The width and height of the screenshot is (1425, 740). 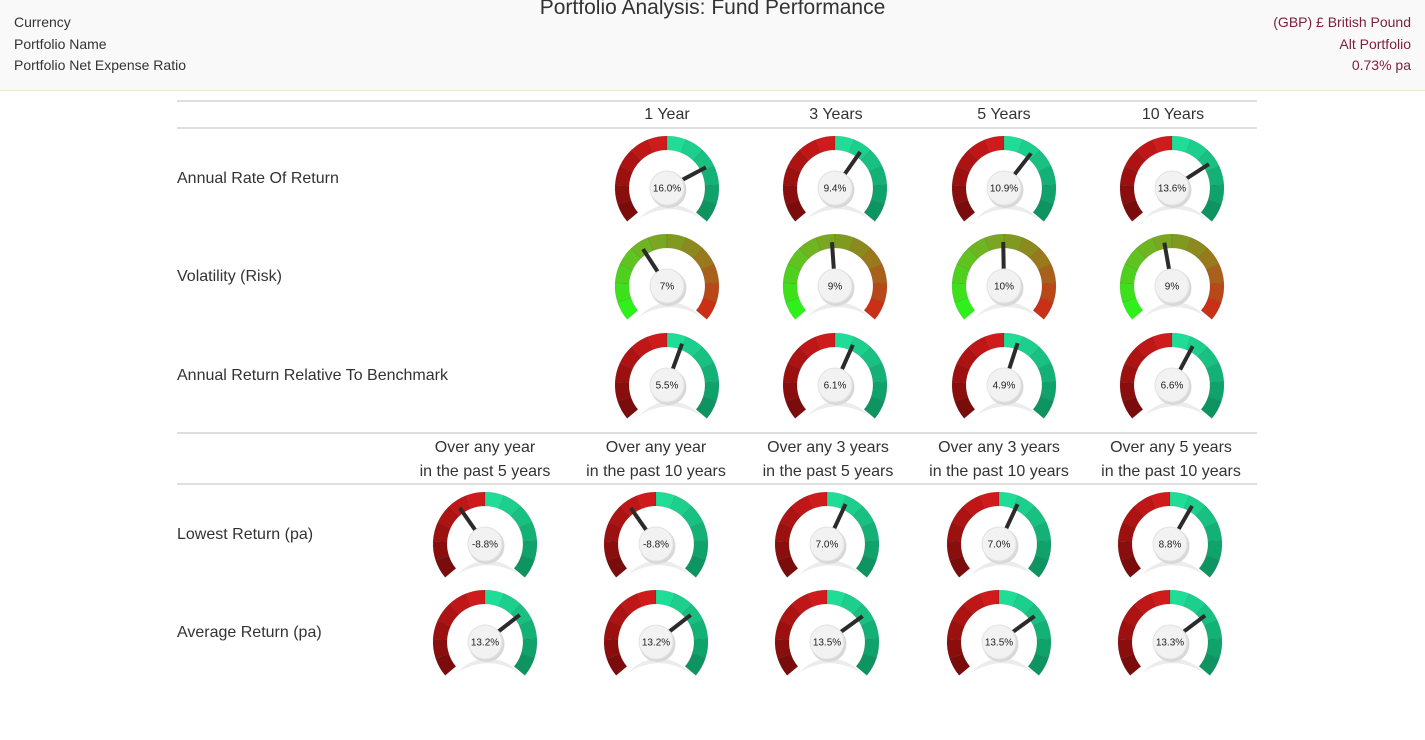 What do you see at coordinates (1004, 386) in the screenshot?
I see `gauge-value-label: 4.9%` at bounding box center [1004, 386].